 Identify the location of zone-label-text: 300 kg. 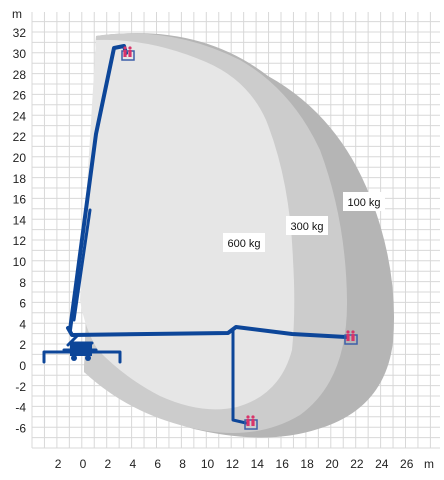
(306, 227).